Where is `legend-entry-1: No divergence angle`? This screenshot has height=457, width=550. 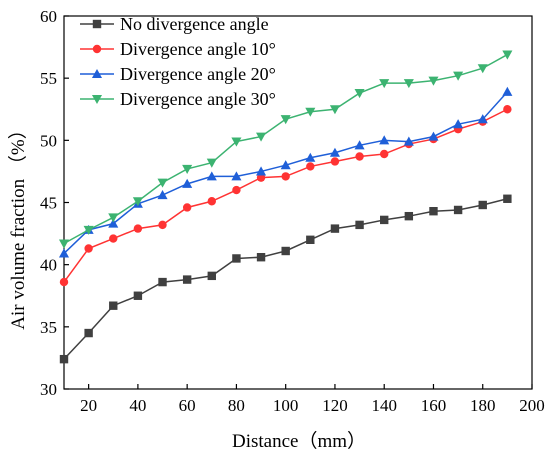
legend-entry-1: No divergence angle is located at coordinates (174, 24).